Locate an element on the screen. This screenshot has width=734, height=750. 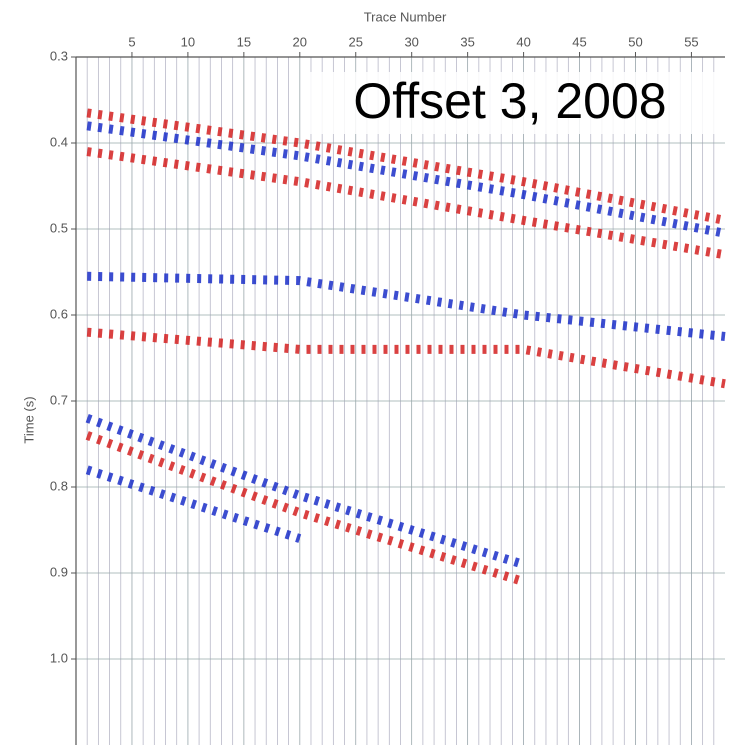
title-backdrop is located at coordinates (511, 103).